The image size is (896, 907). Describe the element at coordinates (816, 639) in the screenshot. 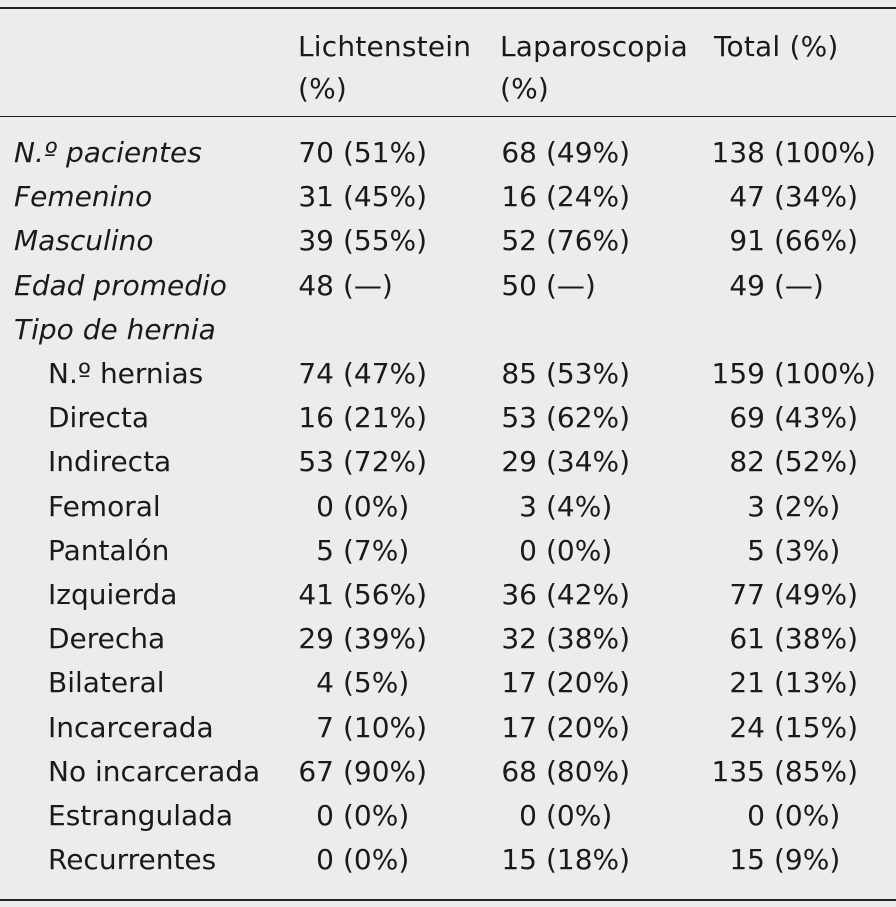

I see `col3-percent: (38%)` at that location.